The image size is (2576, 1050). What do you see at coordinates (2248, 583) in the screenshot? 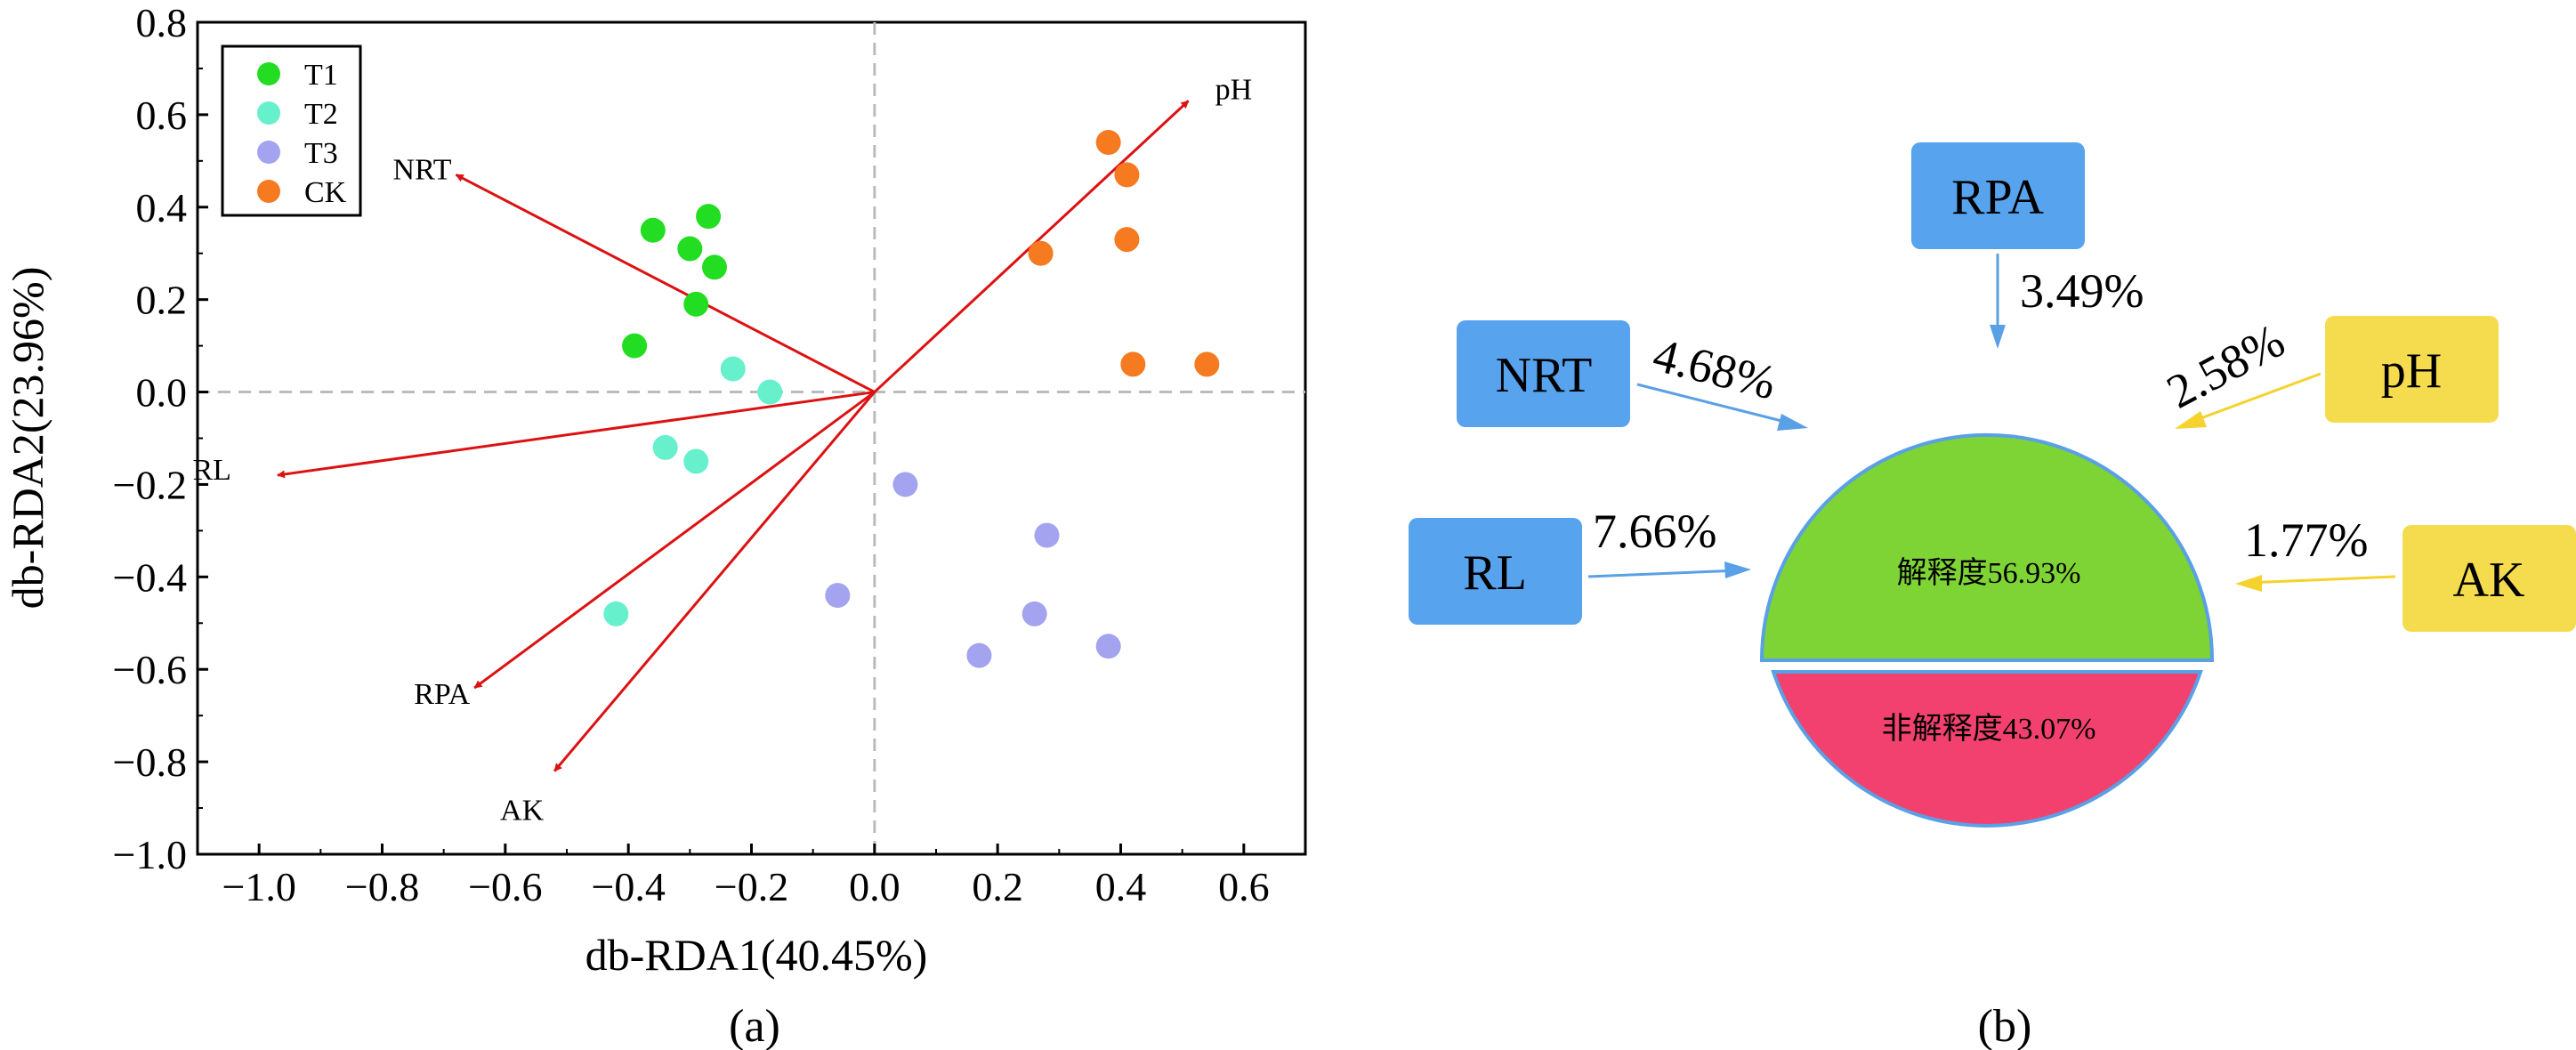
I see `factor-arrowhead-ak` at bounding box center [2248, 583].